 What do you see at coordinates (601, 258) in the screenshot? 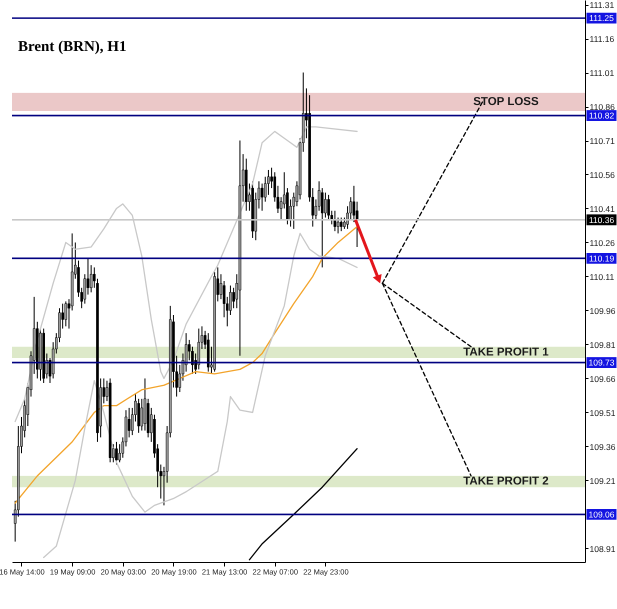
I see `ref-line-label: 110.19` at bounding box center [601, 258].